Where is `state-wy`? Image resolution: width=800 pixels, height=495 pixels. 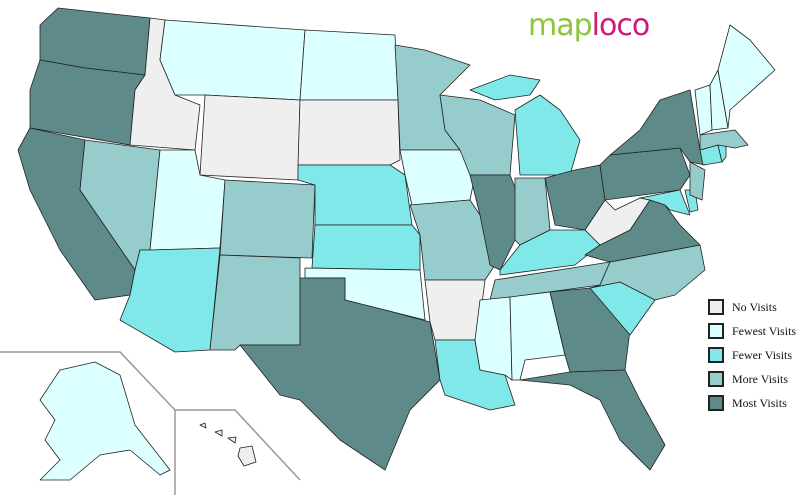 state-wy is located at coordinates (250, 137).